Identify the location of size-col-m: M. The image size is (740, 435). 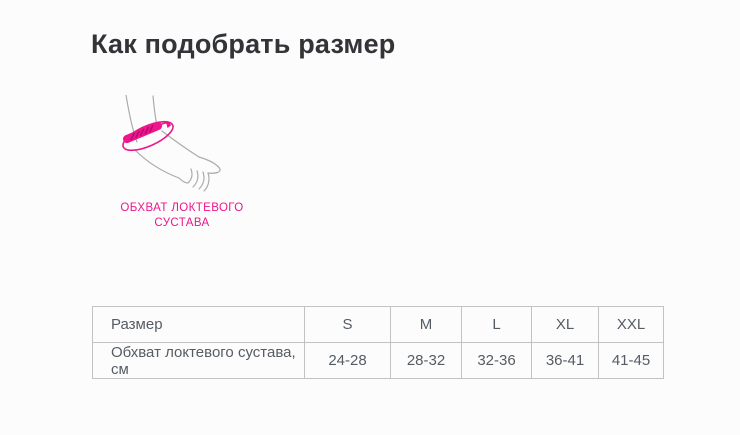
(426, 324).